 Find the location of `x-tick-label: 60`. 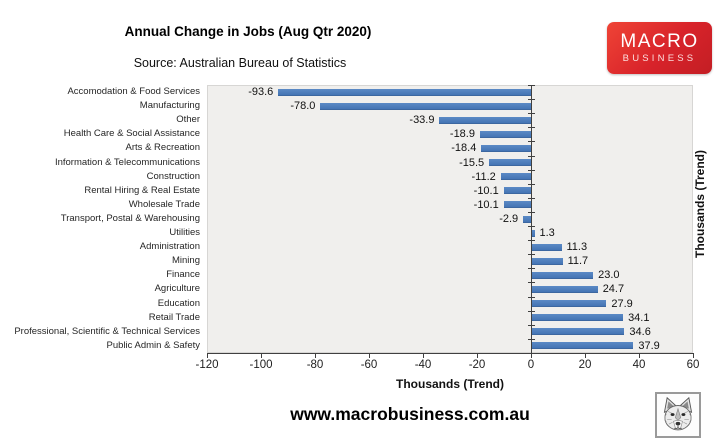

x-tick-label: 60 is located at coordinates (693, 365).